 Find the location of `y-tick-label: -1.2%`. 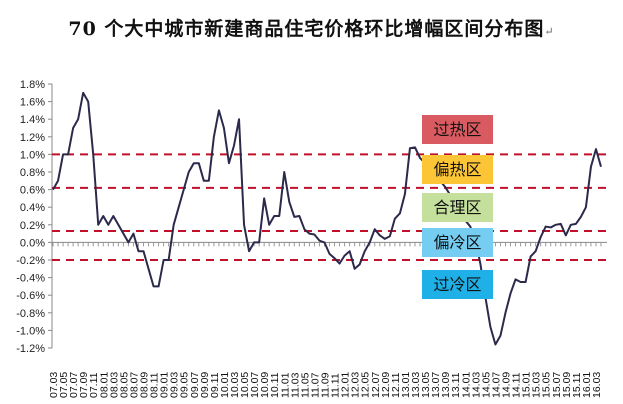

y-tick-label: -1.2% is located at coordinates (30, 349).